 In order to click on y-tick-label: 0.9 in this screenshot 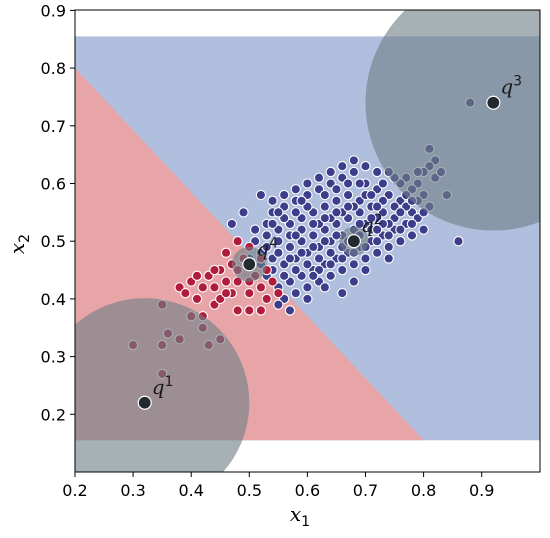, I will do `click(53, 10)`.